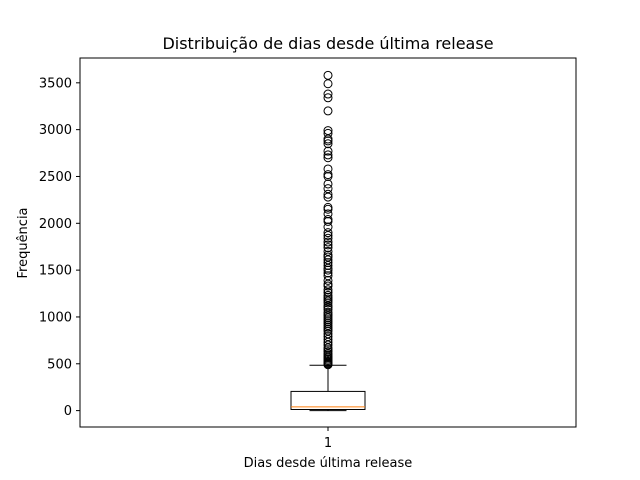 This screenshot has height=480, width=640. What do you see at coordinates (55, 130) in the screenshot?
I see `y-tick-label: 3000` at bounding box center [55, 130].